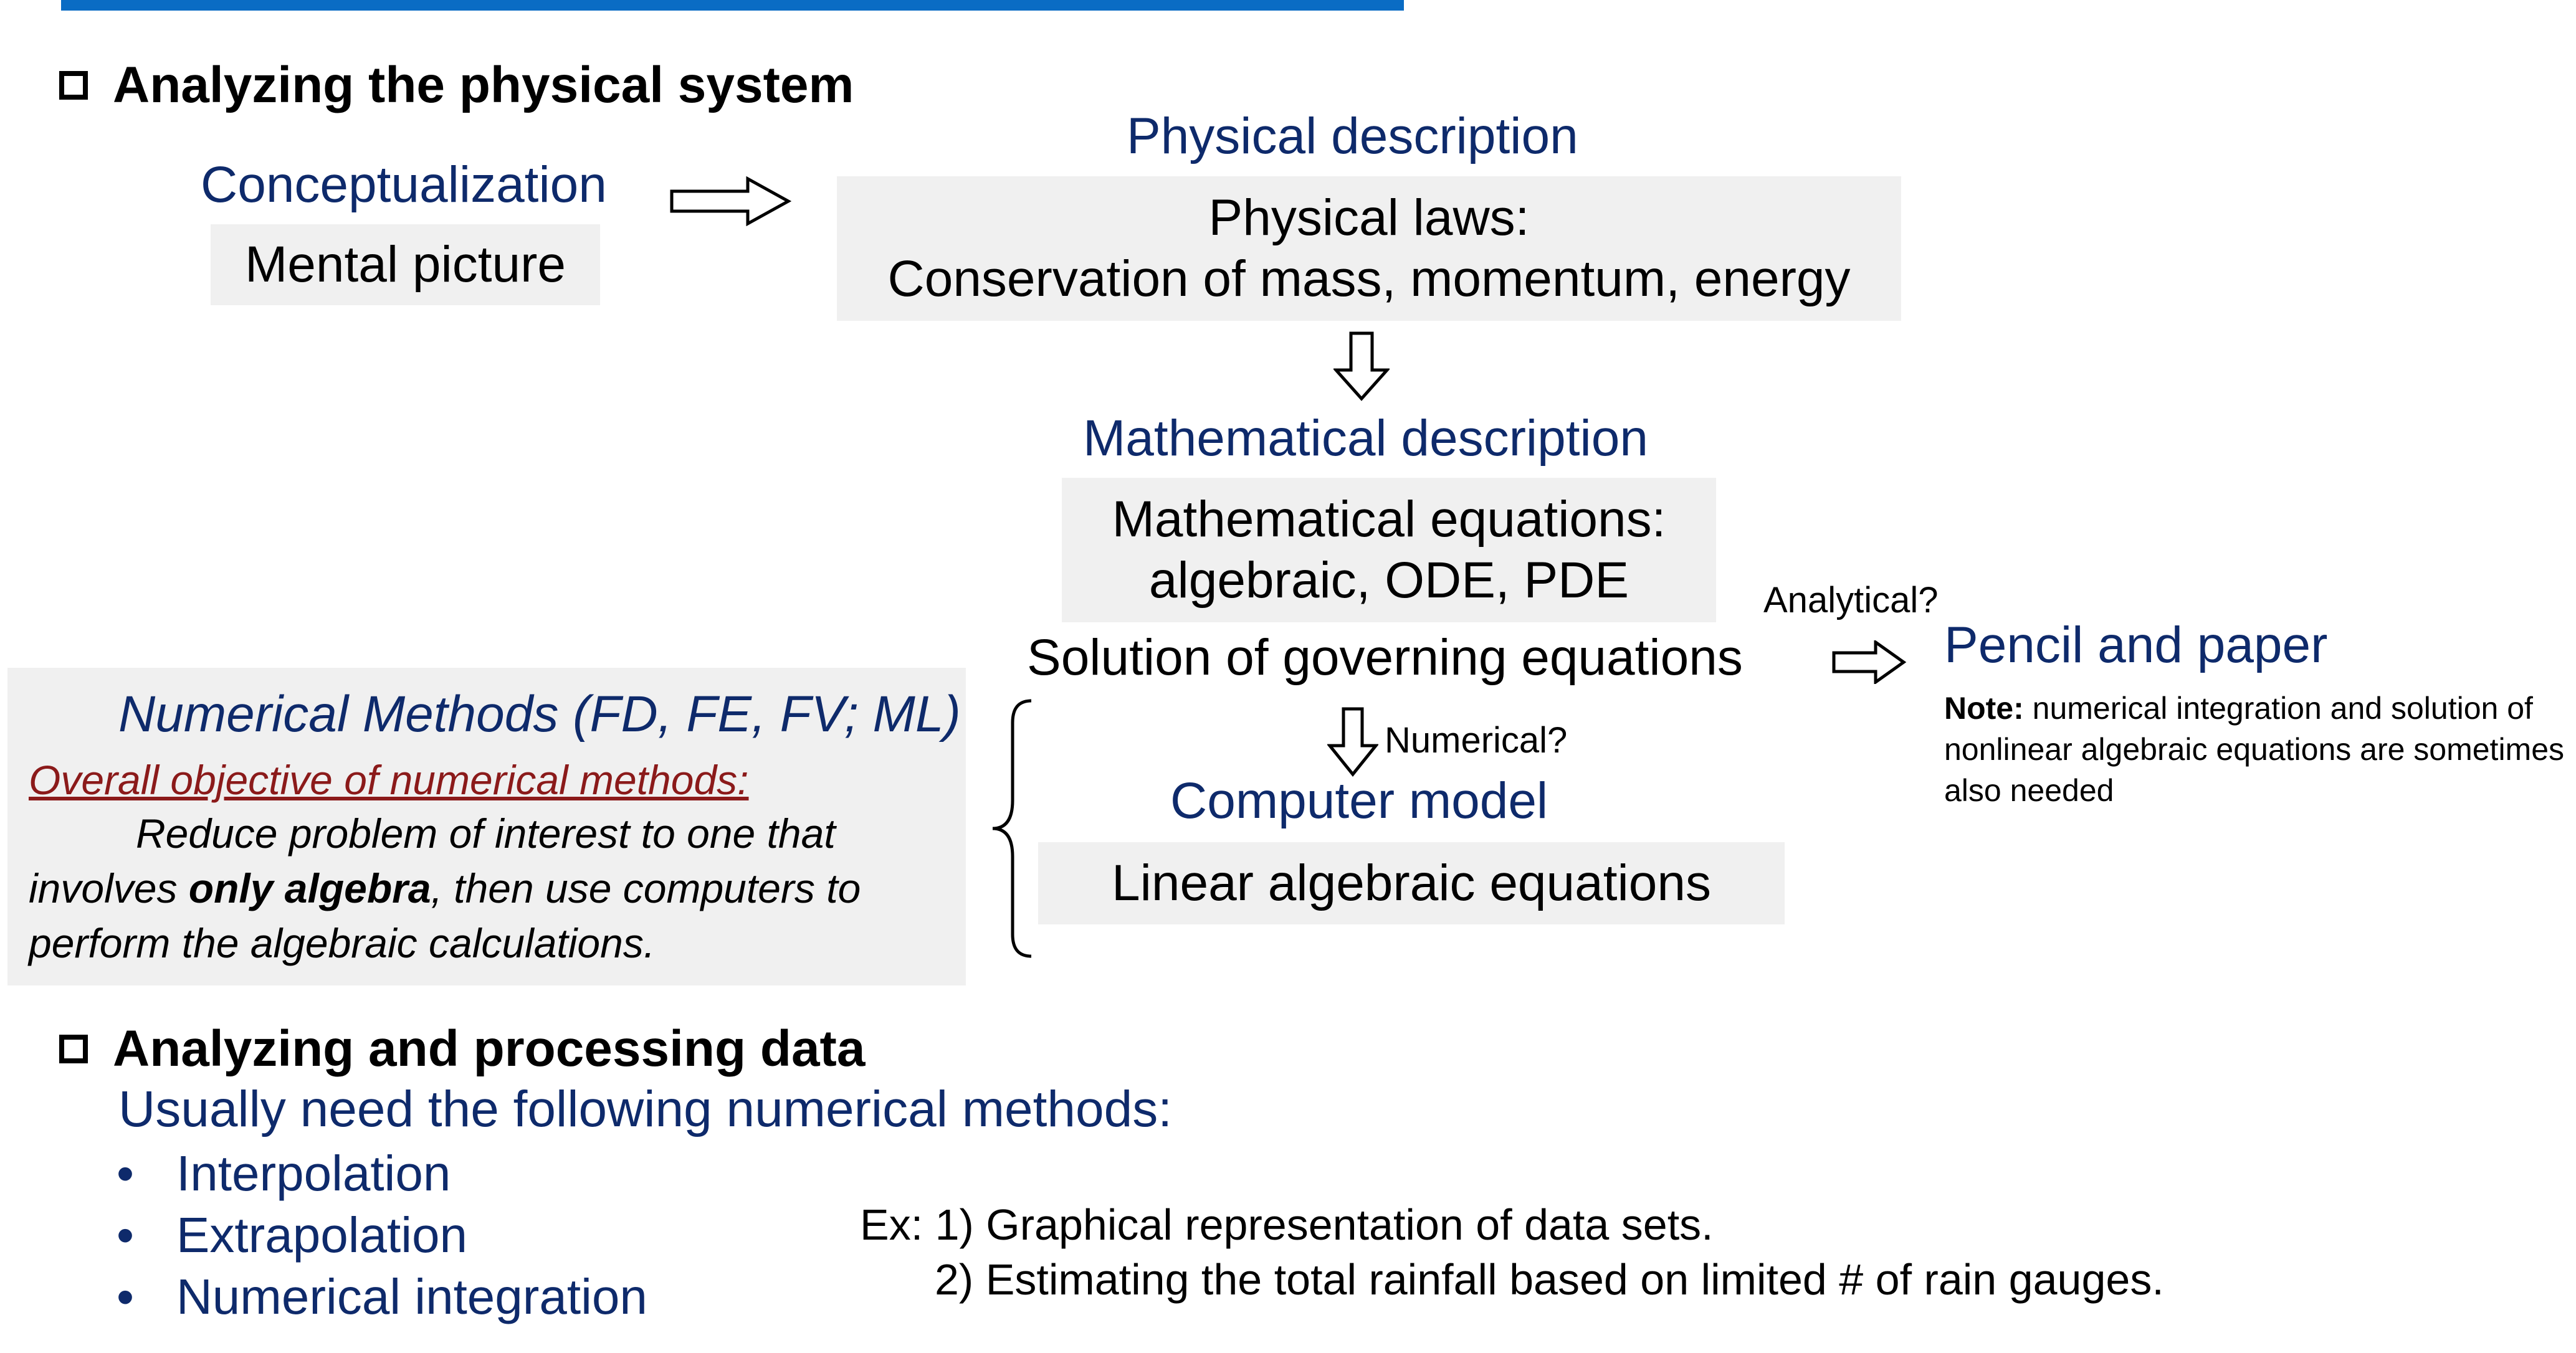 The height and width of the screenshot is (1353, 2576). Describe the element at coordinates (1389, 519) in the screenshot. I see `mathematical-equations-line1: Mathematical equations:` at that location.